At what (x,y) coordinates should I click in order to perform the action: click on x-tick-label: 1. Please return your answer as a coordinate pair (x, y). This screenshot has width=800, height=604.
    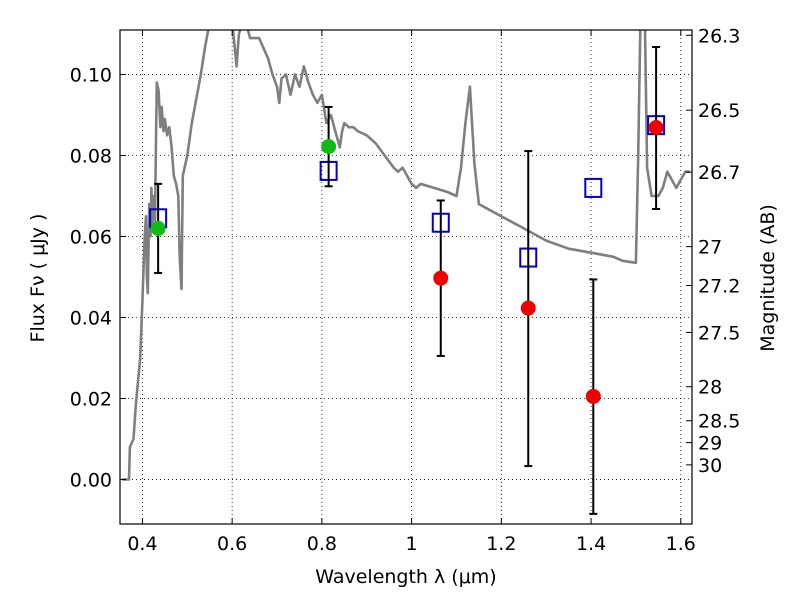
    Looking at the image, I should click on (412, 544).